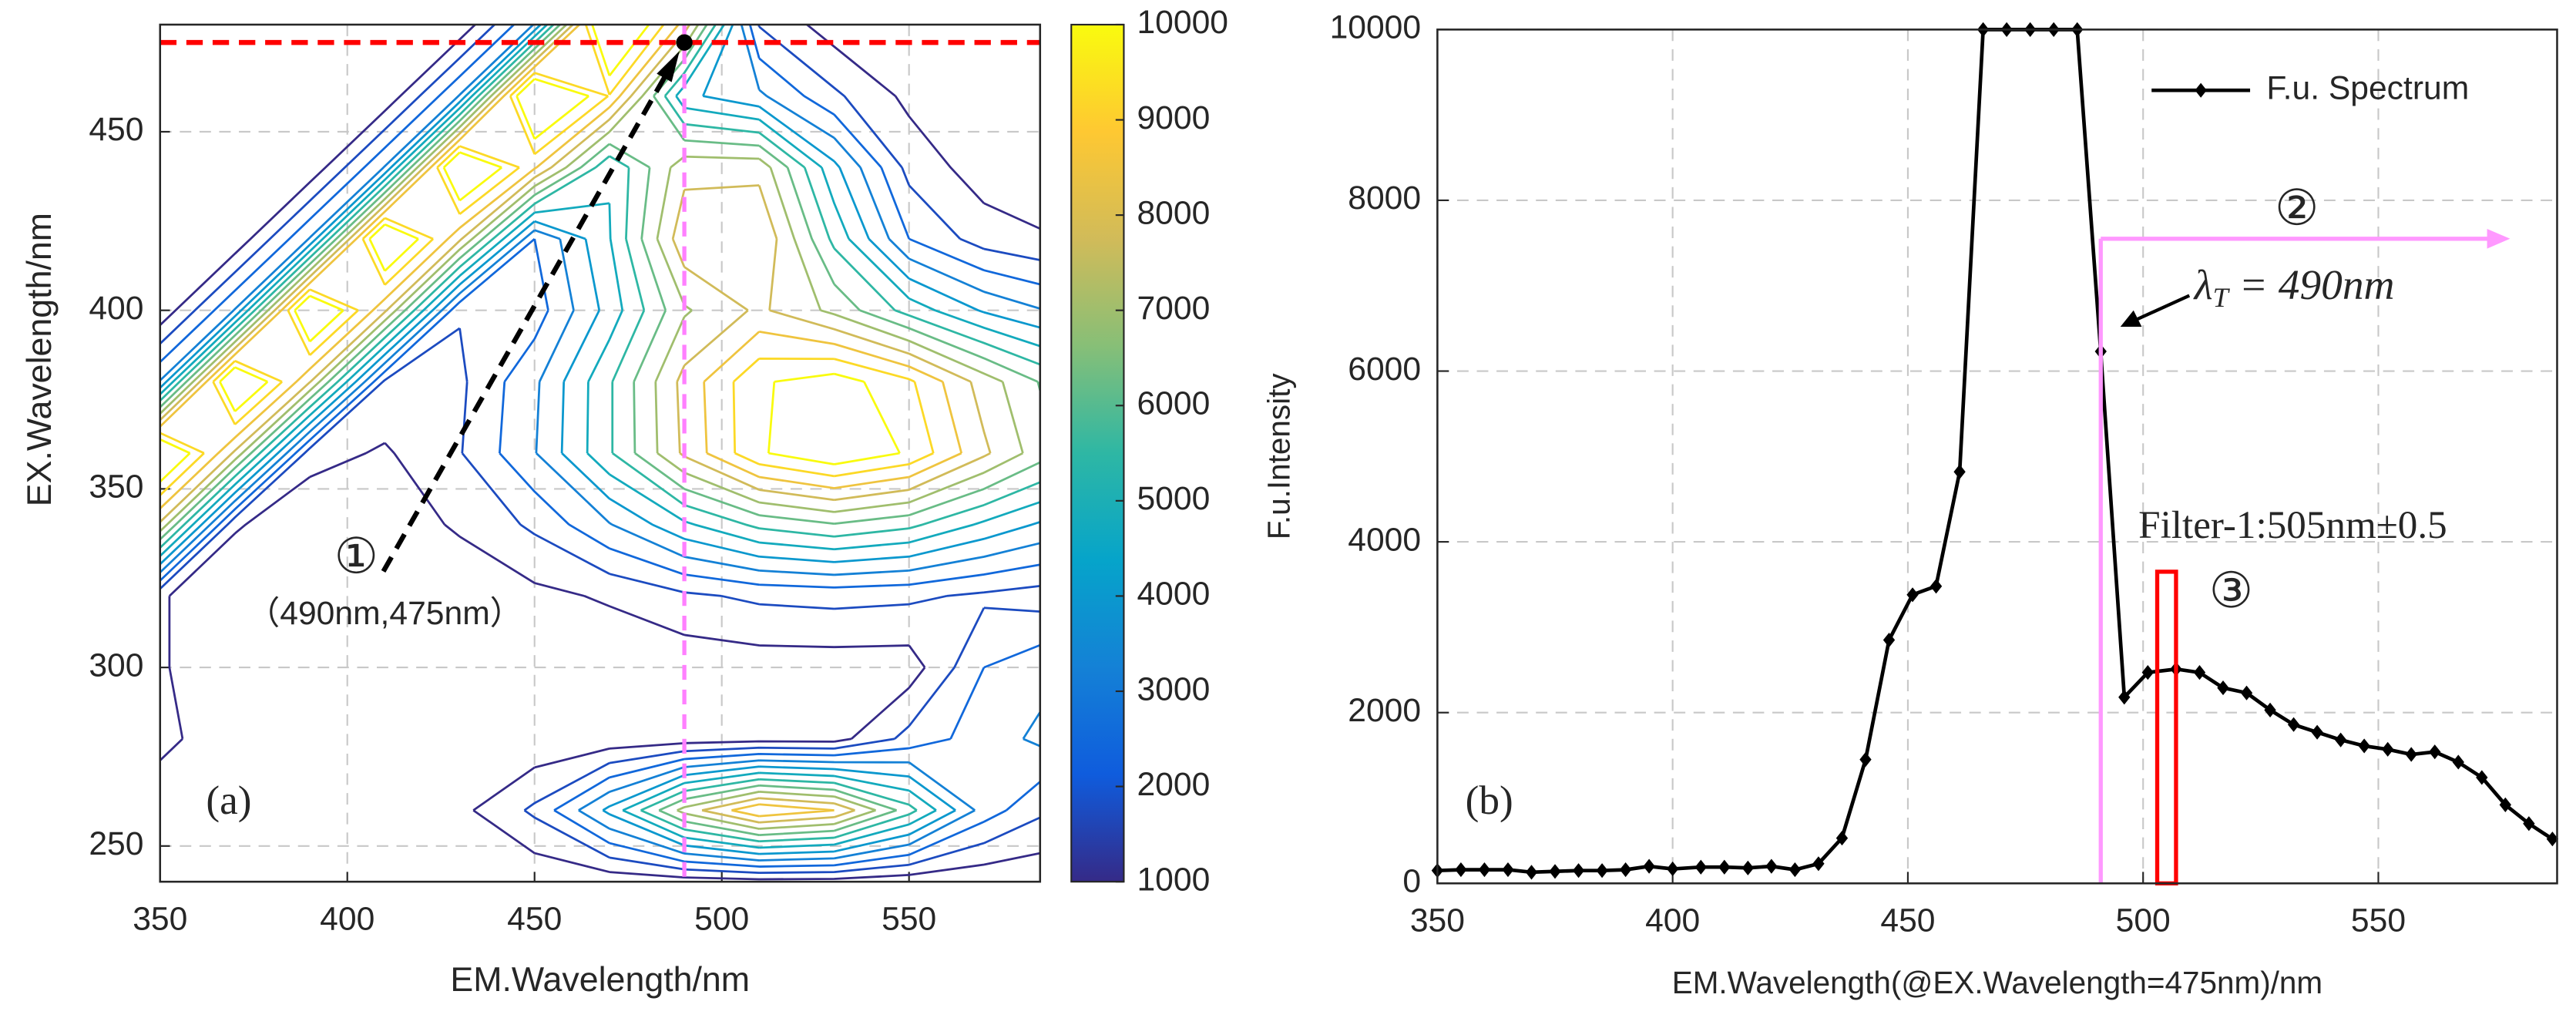 The width and height of the screenshot is (2576, 1018). I want to click on colorbar-tick-label: 5000, so click(1173, 499).